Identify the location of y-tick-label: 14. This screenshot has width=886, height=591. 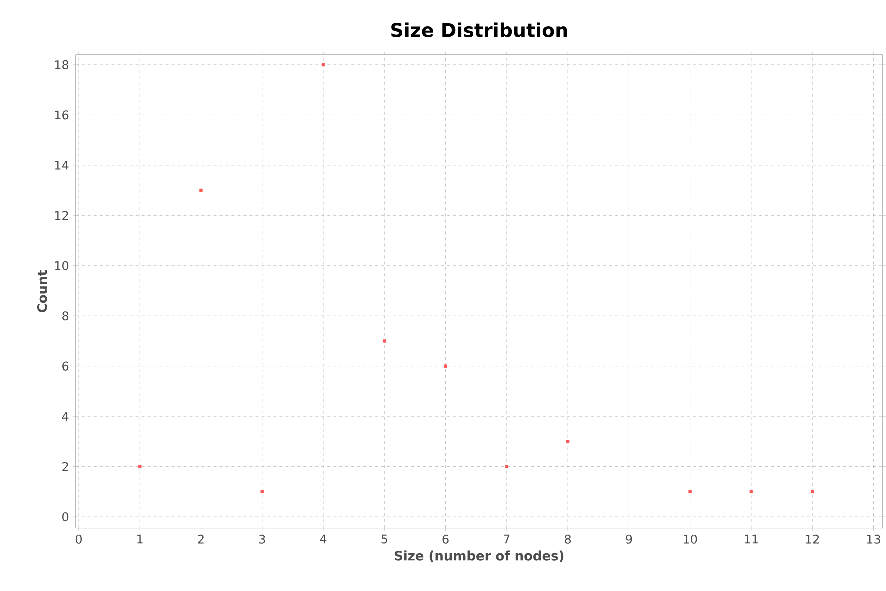
(62, 165).